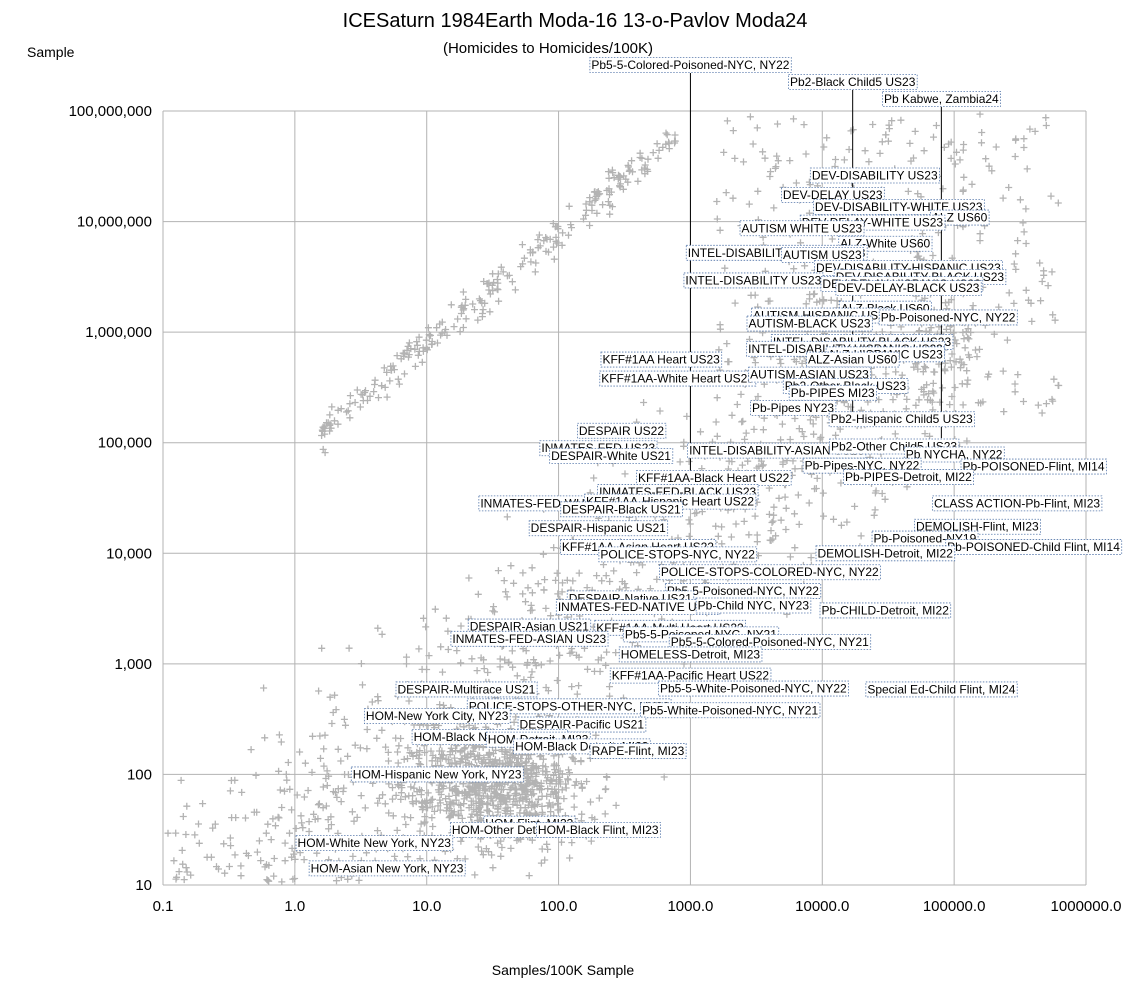 Image resolution: width=1144 pixels, height=991 pixels. I want to click on y-tick-label: 1,000, so click(133, 664).